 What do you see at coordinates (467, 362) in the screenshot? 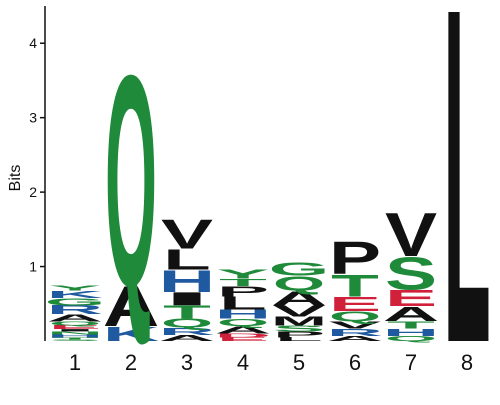
I see `x-position-label: 8` at bounding box center [467, 362].